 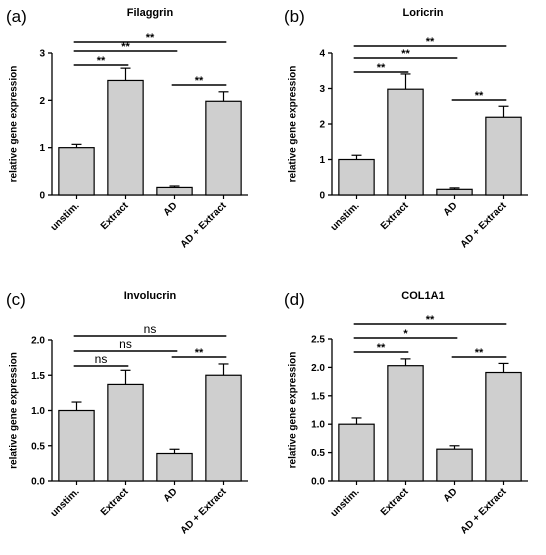 What do you see at coordinates (423, 13) in the screenshot?
I see `chart-title: Loricrin` at bounding box center [423, 13].